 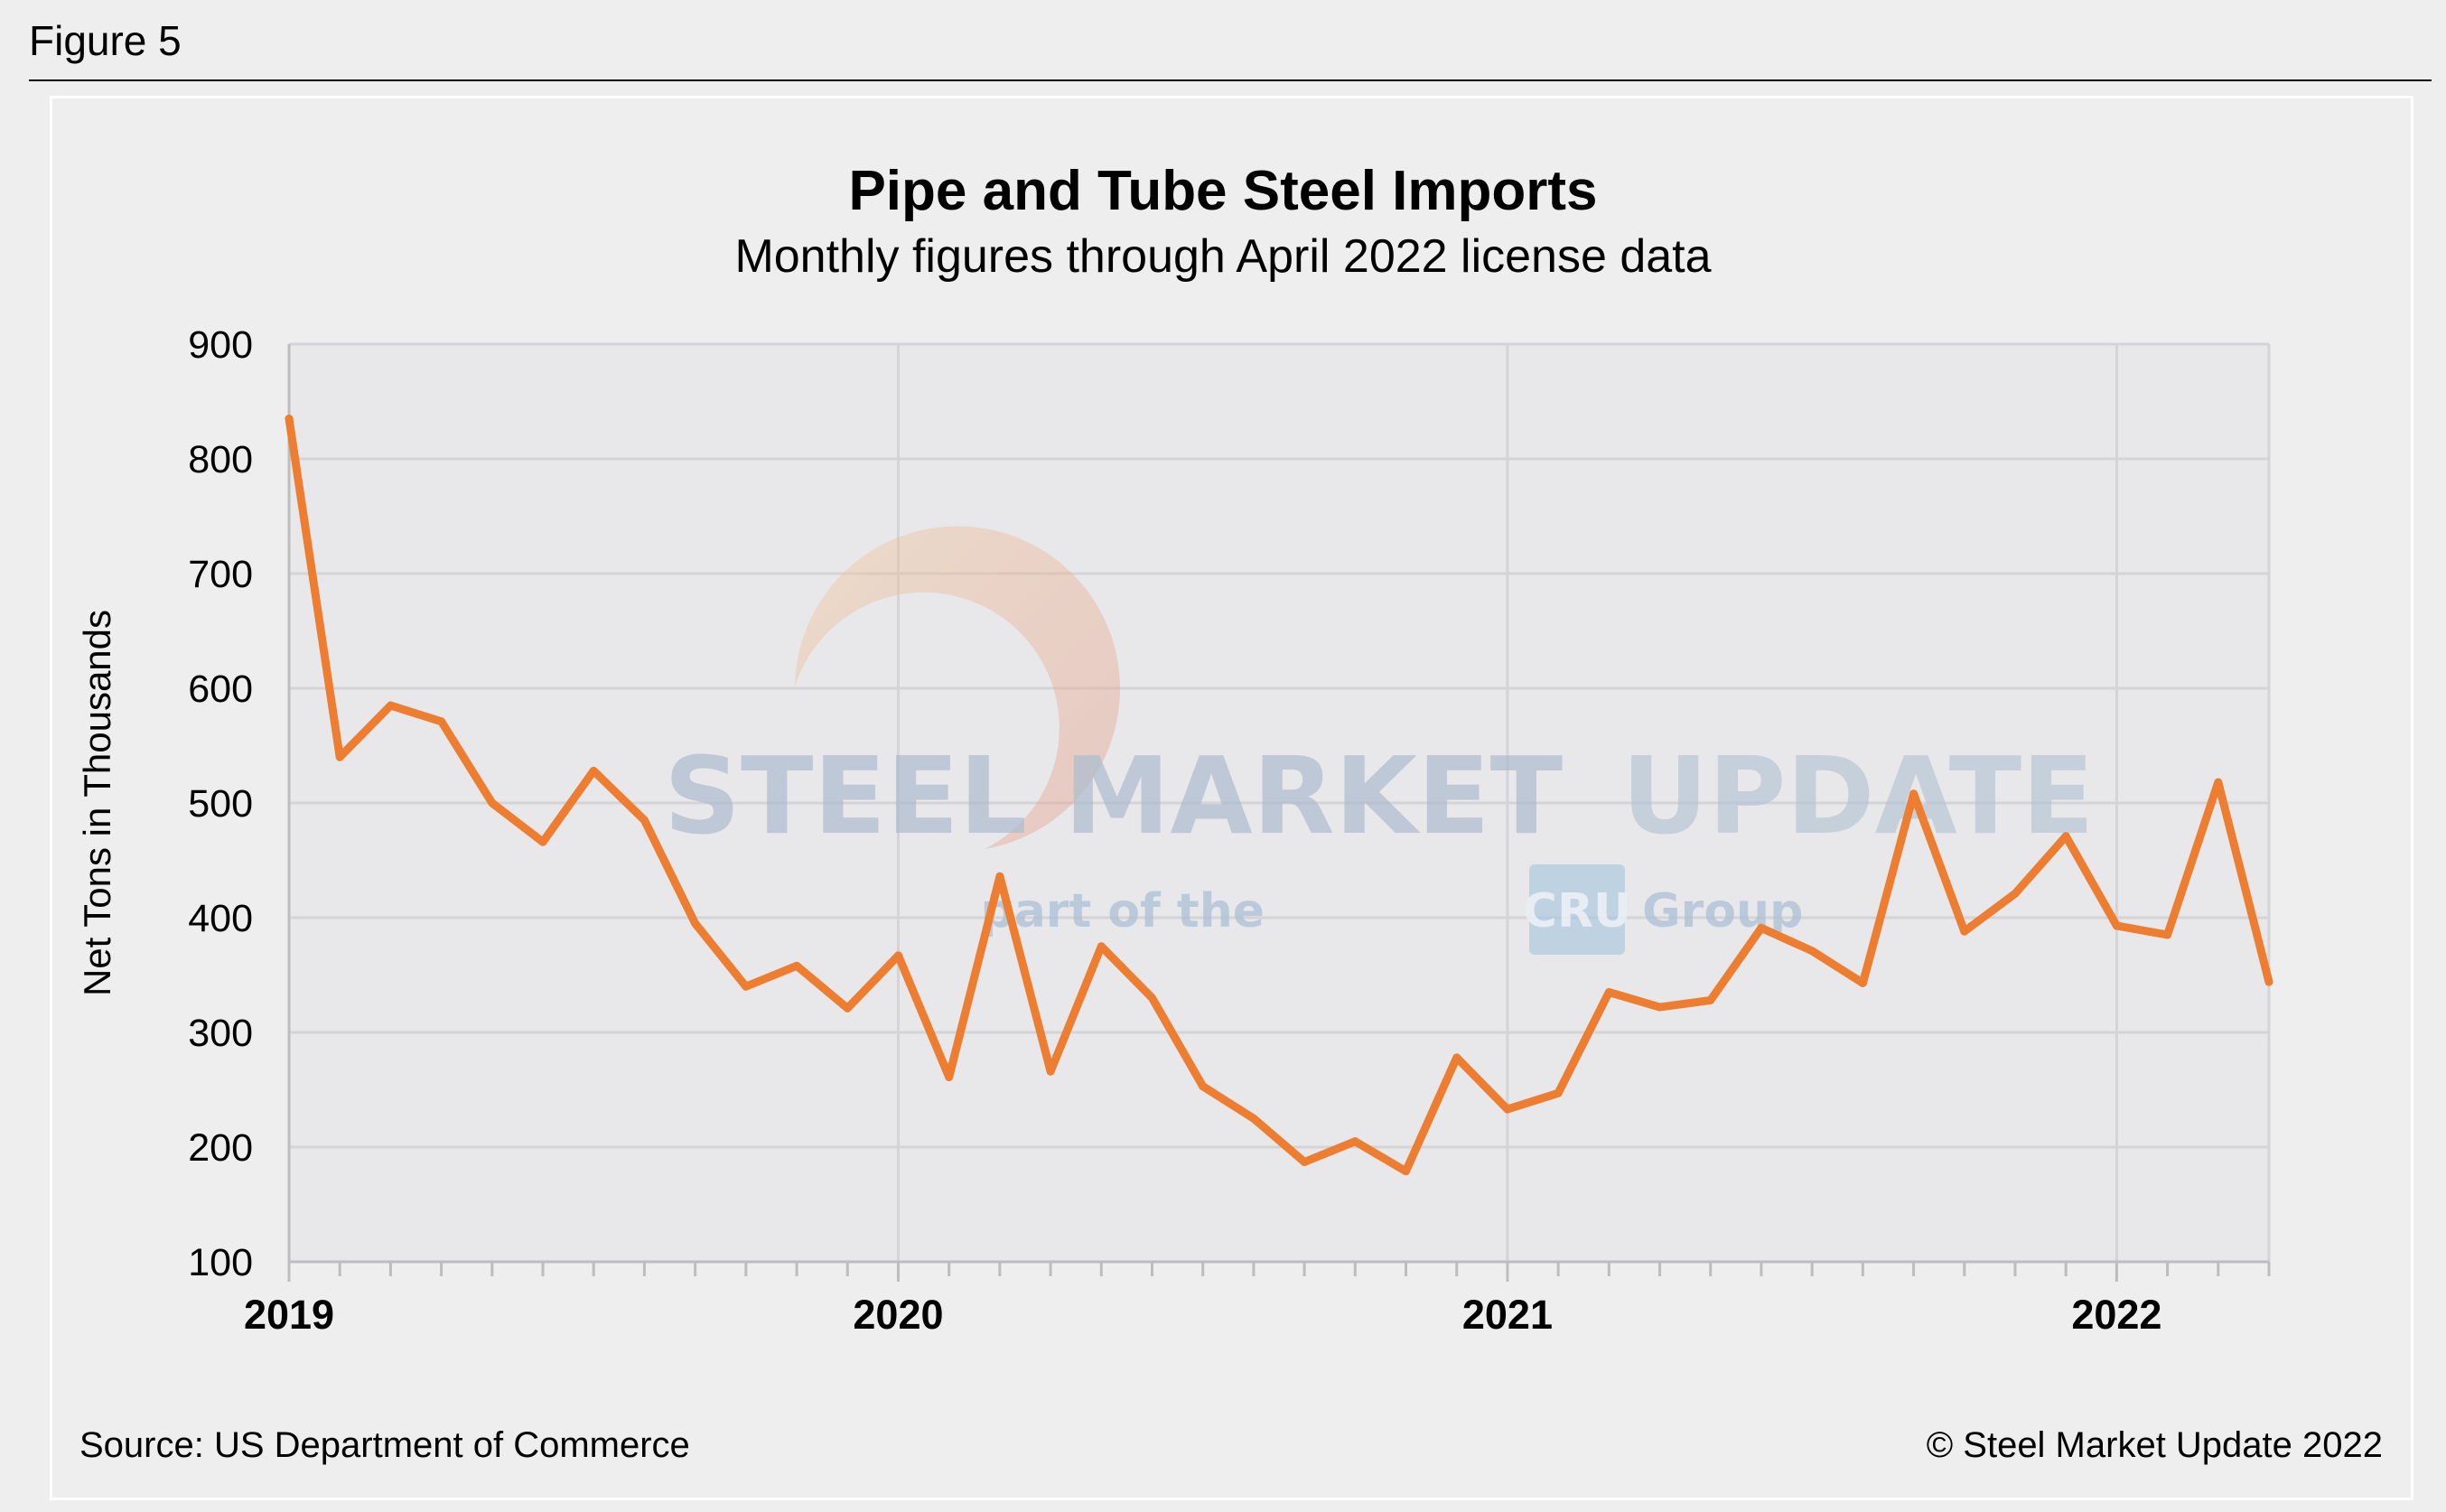 What do you see at coordinates (220, 459) in the screenshot?
I see `y-tick-label: 800` at bounding box center [220, 459].